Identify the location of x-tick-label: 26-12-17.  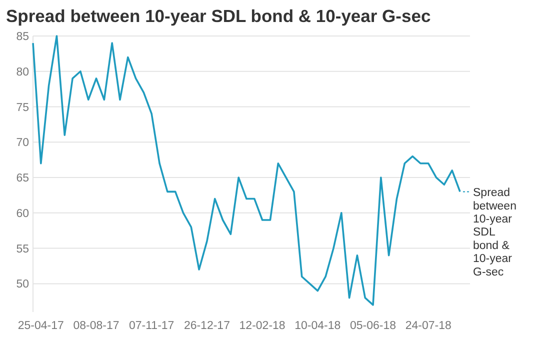
(207, 326).